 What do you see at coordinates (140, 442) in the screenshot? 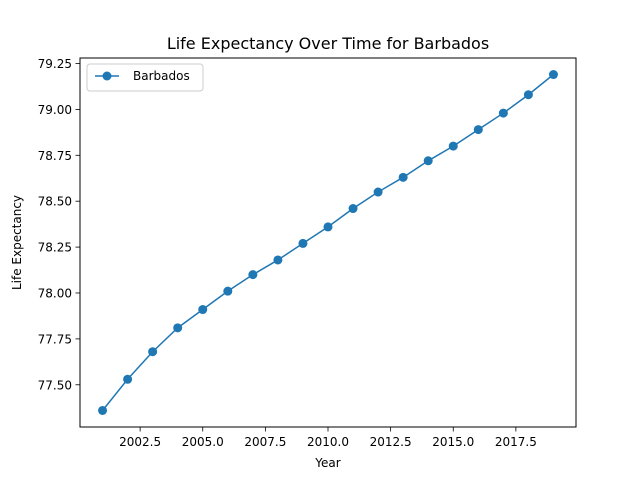
I see `x-tick-label: 2002.5` at bounding box center [140, 442].